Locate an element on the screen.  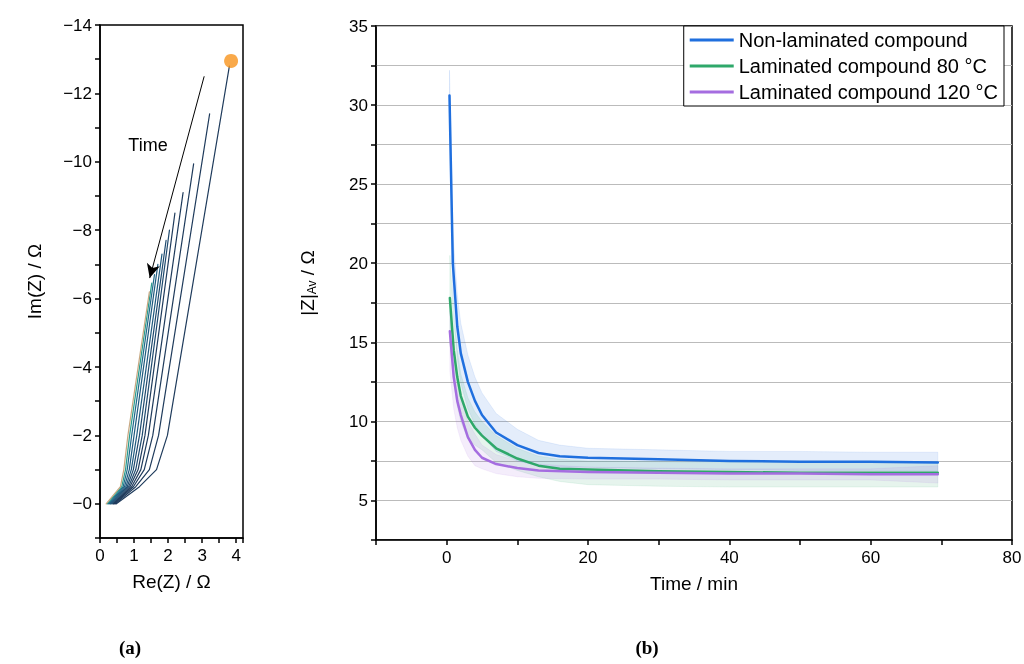
y-tick-label: −8 is located at coordinates (82, 230).